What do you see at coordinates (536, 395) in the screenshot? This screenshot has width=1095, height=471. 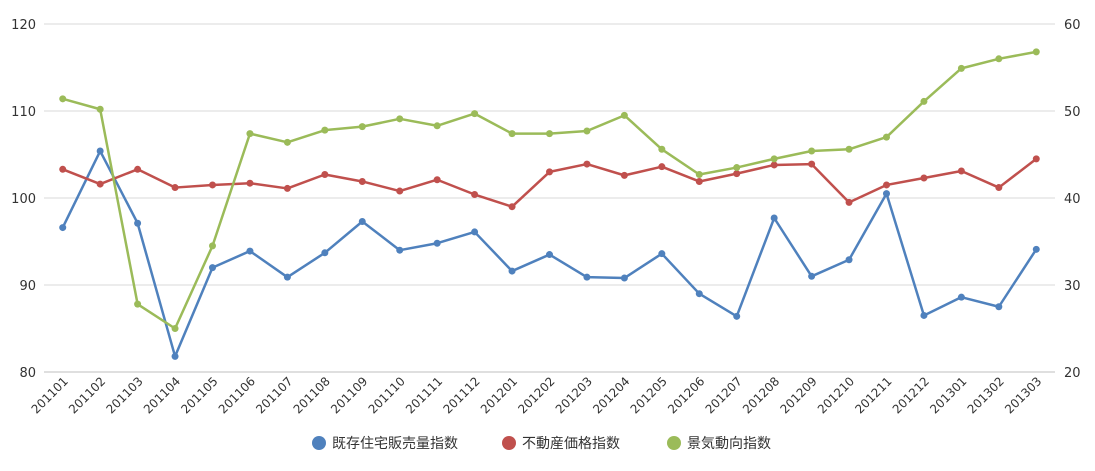 I see `x-tick-label: 201202` at bounding box center [536, 395].